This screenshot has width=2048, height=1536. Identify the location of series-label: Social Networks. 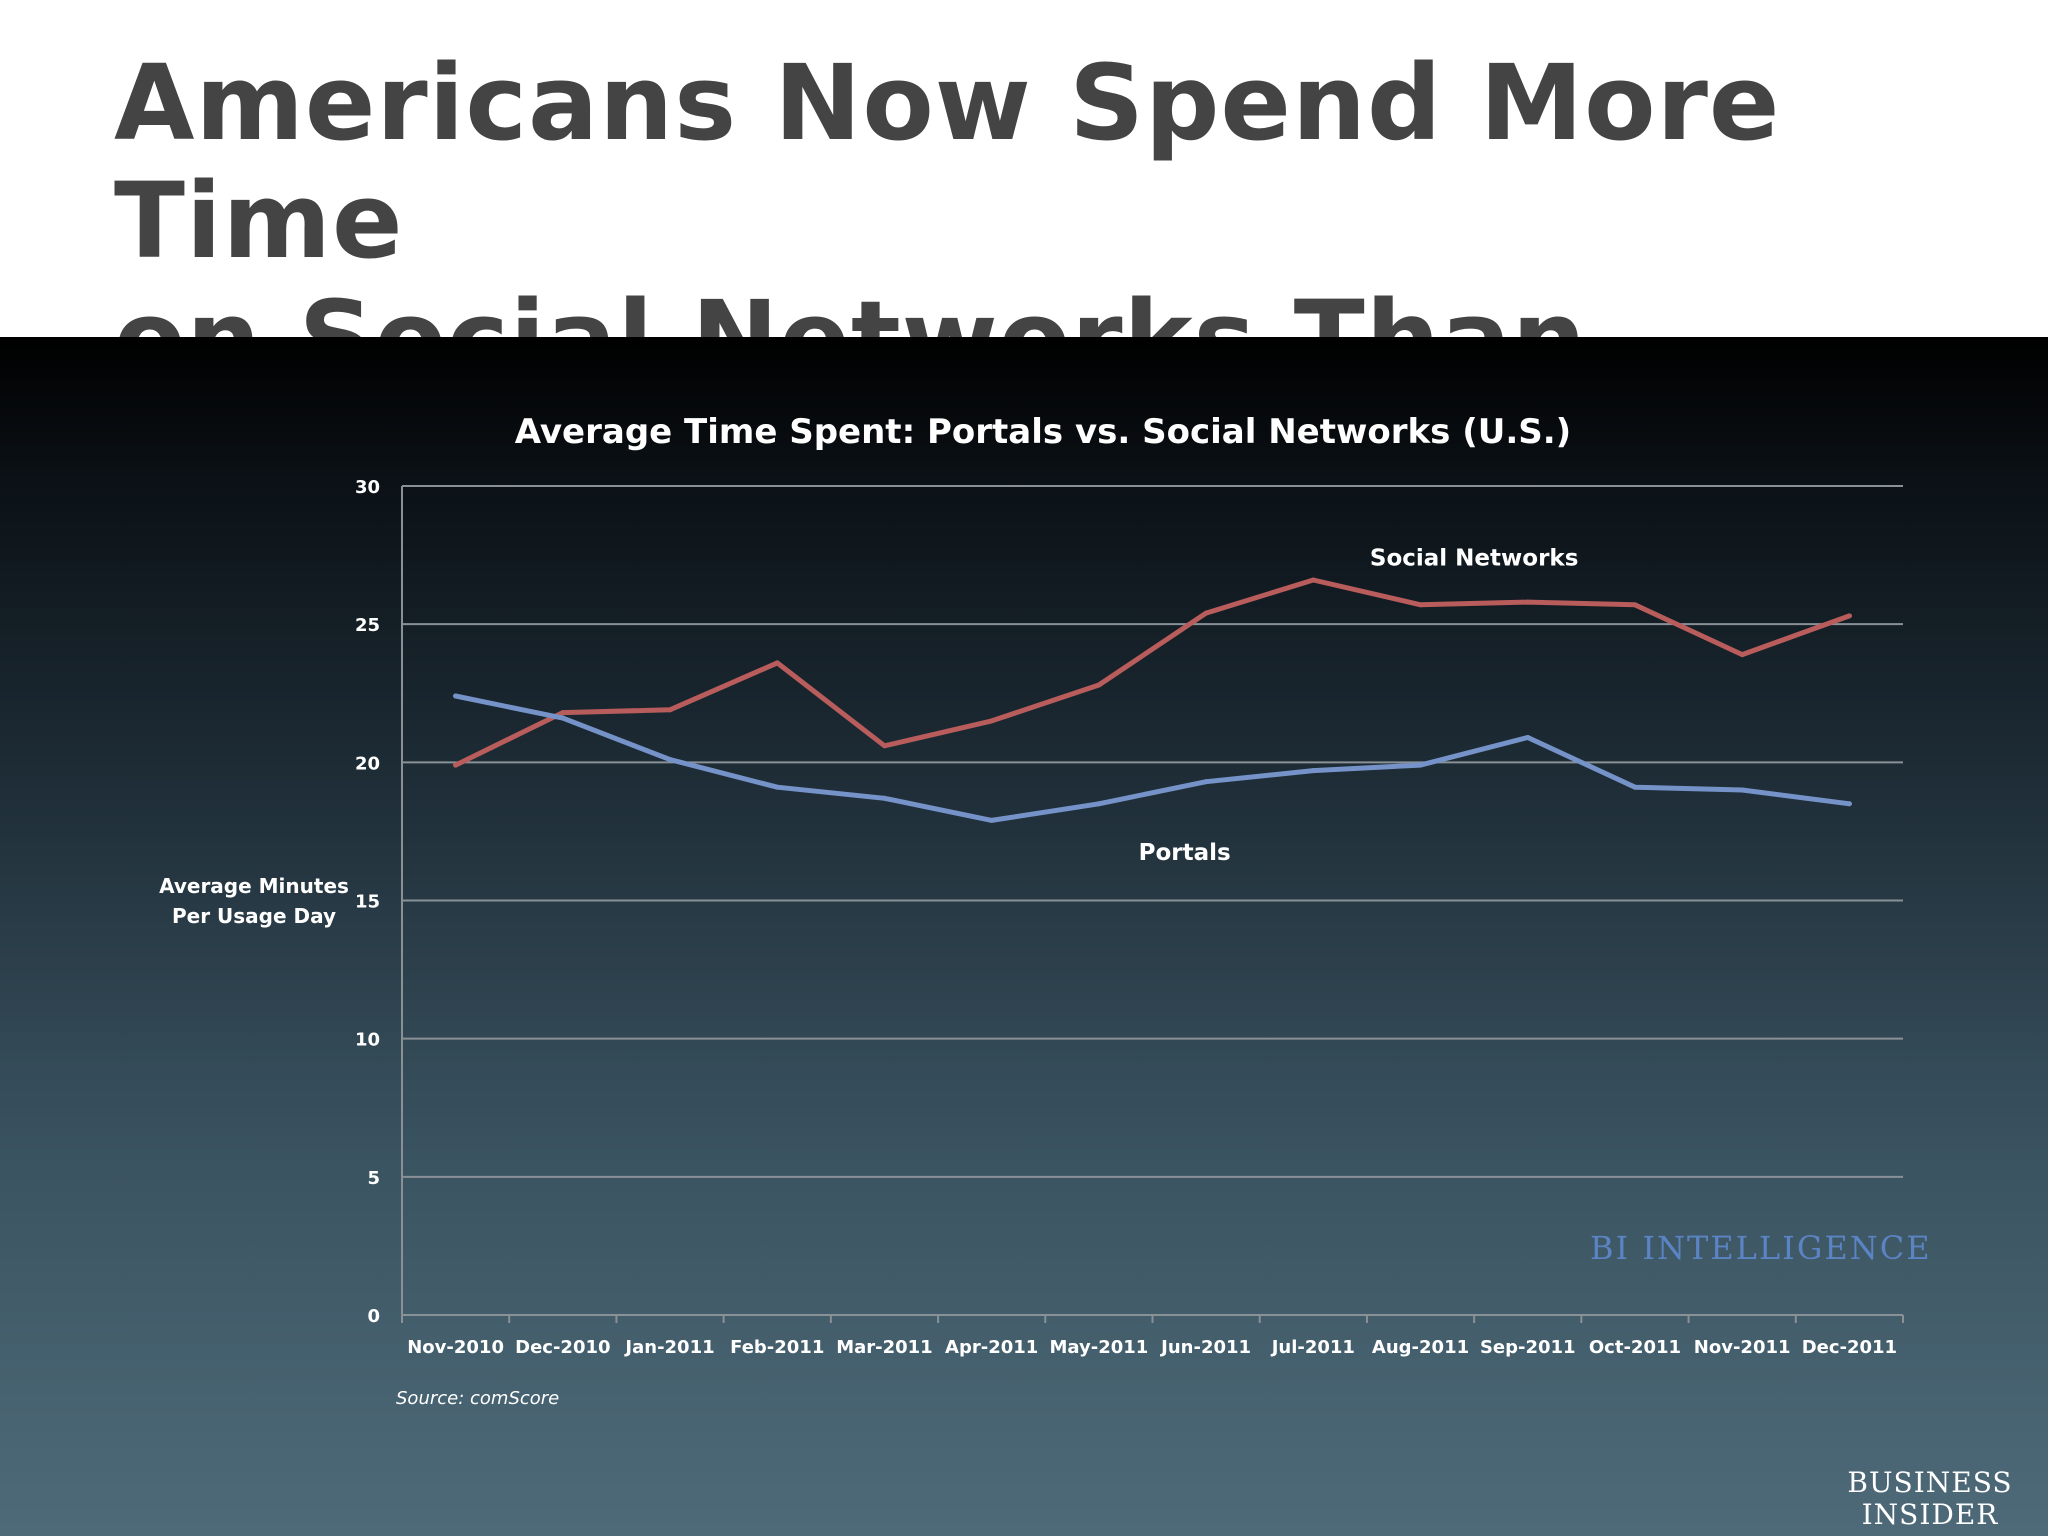
(1474, 558).